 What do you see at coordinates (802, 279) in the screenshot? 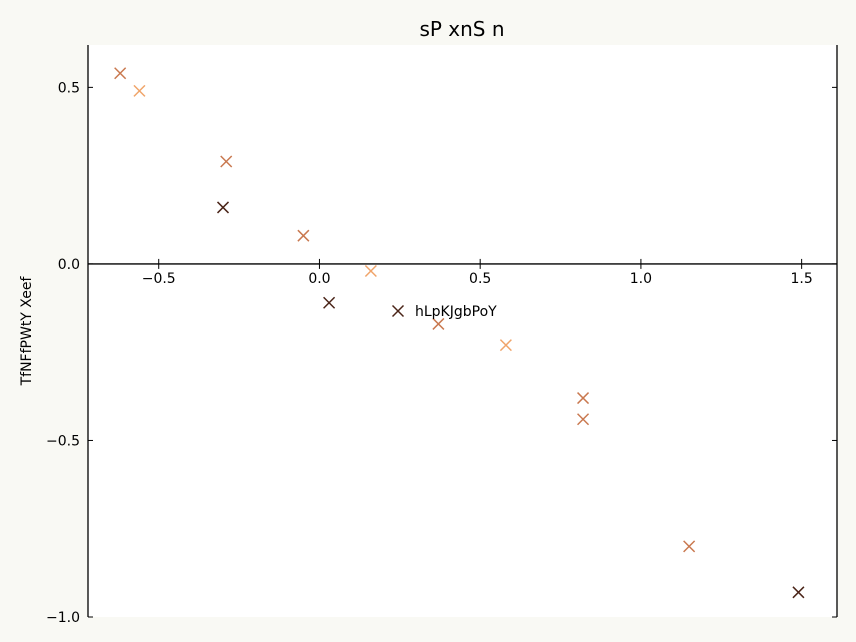
I see `x-tick-label: 1.5` at bounding box center [802, 279].